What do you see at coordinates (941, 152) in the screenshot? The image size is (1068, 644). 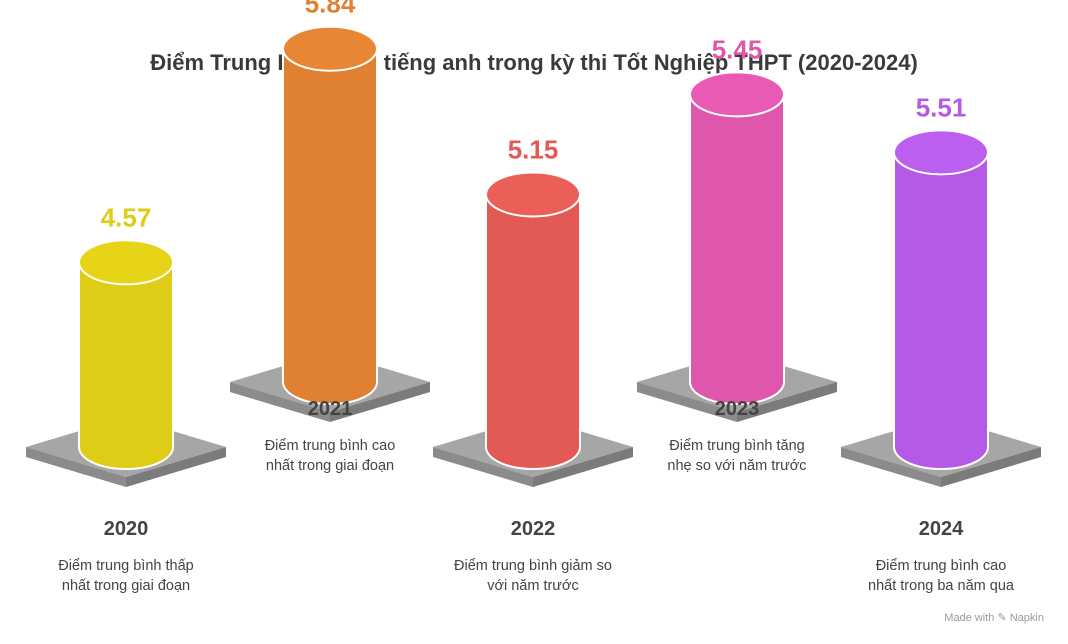 I see `bar-top-2024` at bounding box center [941, 152].